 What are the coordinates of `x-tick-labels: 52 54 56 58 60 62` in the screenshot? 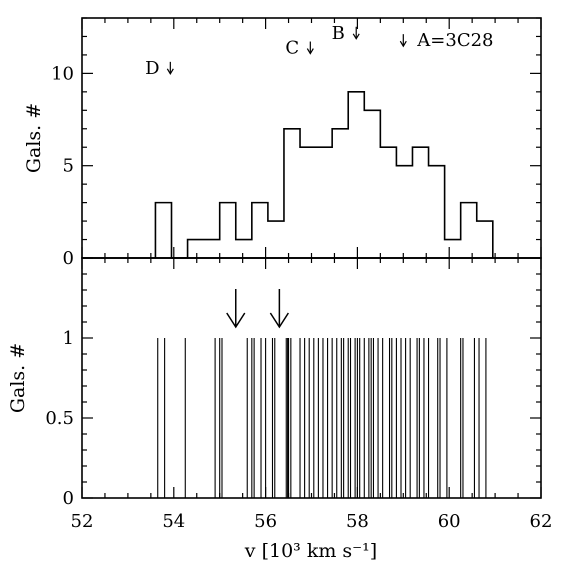 It's located at (312, 521).